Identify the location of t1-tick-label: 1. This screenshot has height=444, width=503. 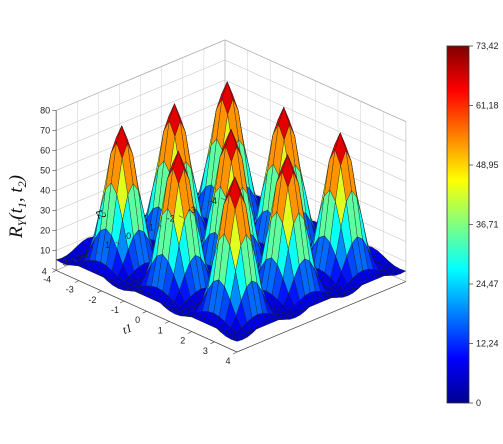
(160, 330).